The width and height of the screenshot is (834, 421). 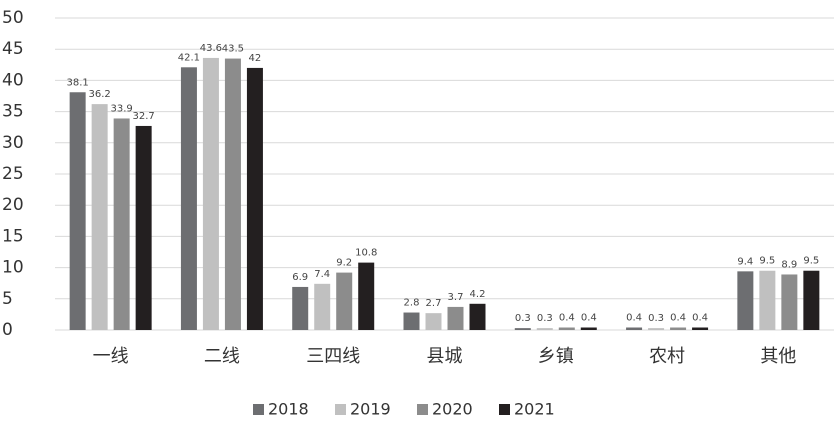 I want to click on legend-label: 2021, so click(x=534, y=409).